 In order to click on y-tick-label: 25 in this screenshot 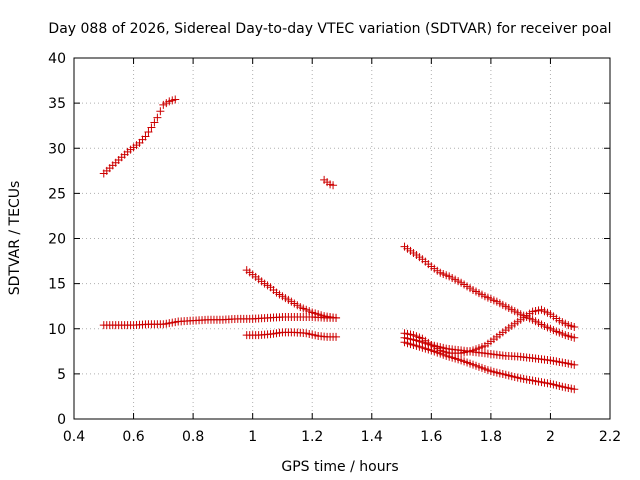, I will do `click(57, 194)`.